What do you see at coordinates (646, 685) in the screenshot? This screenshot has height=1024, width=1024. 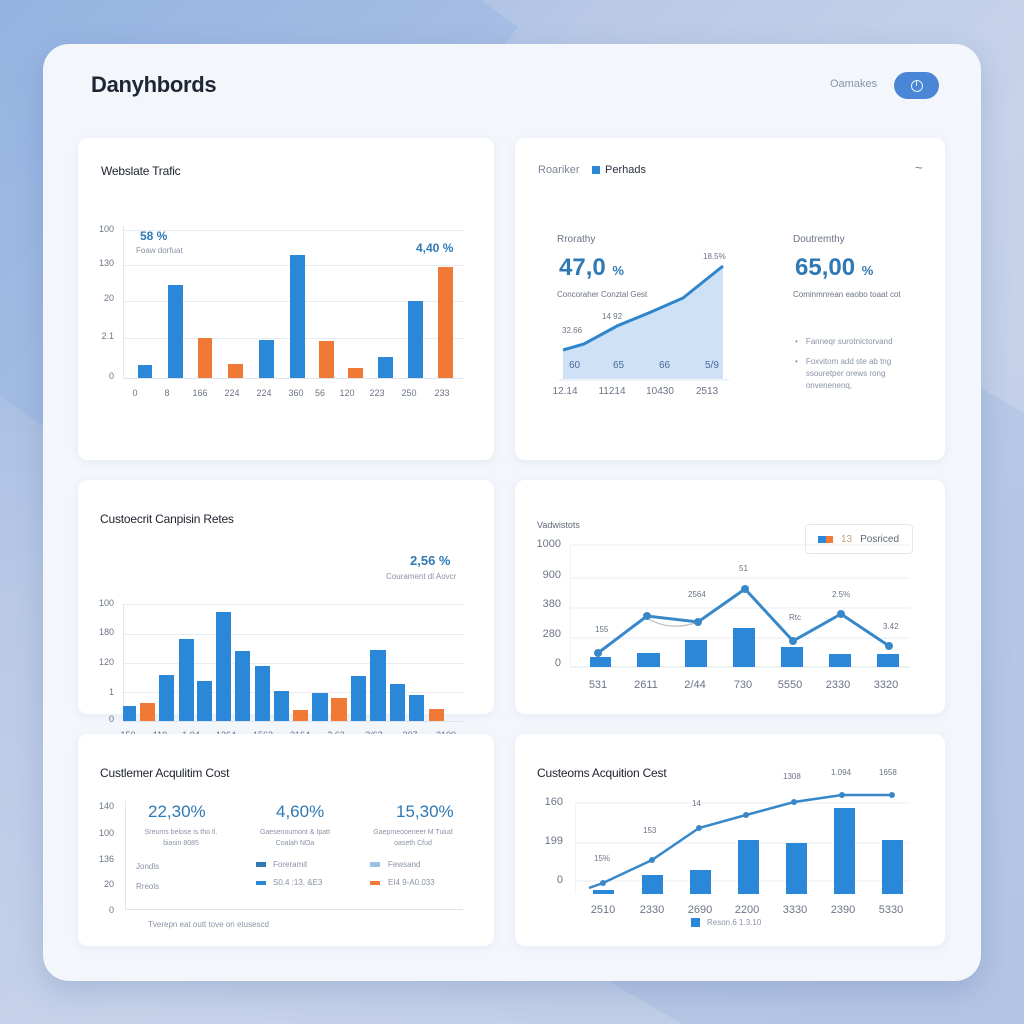 I see `x-tick: 2611` at bounding box center [646, 685].